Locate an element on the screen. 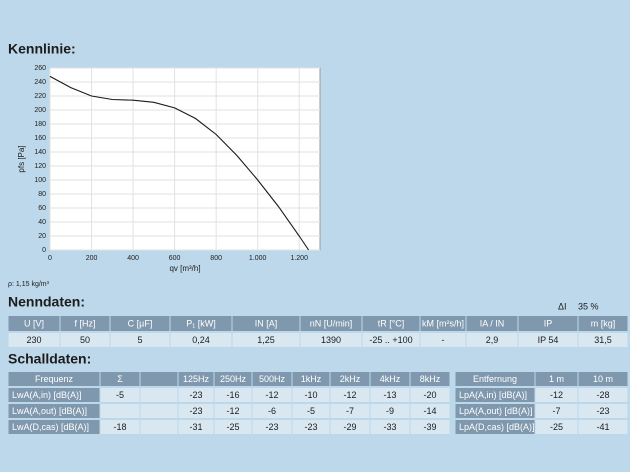 The image size is (630, 472). cell-text: -10 is located at coordinates (310, 395).